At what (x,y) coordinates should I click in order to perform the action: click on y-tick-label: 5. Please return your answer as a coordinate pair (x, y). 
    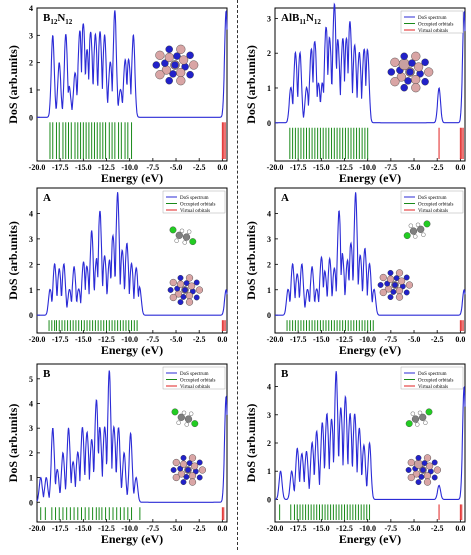
    Looking at the image, I should click on (31, 379).